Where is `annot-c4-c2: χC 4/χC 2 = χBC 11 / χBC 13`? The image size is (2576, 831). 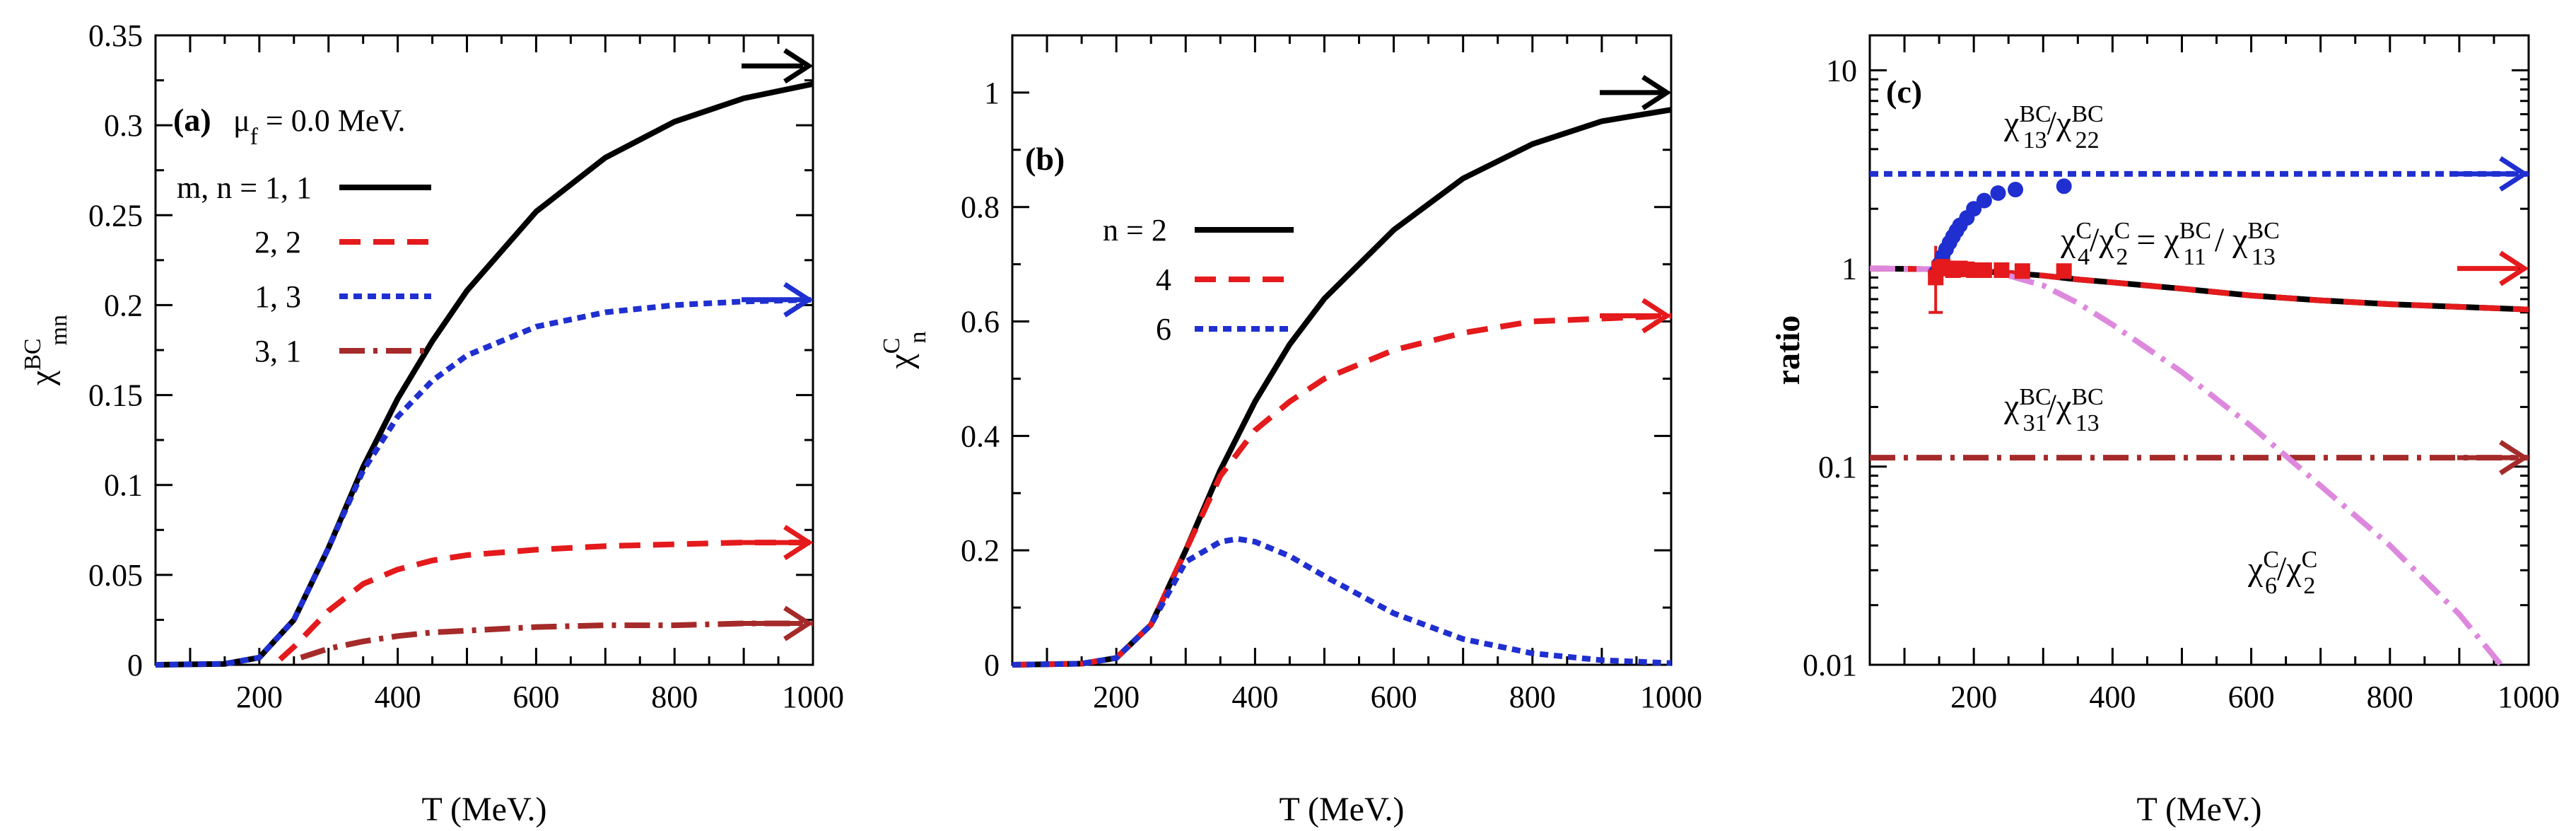 annot-c4-c2: χC 4/χC 2 = χBC 11 / χBC 13 is located at coordinates (2170, 244).